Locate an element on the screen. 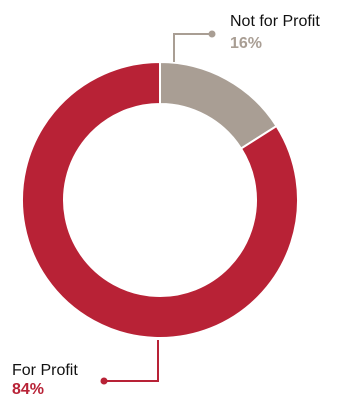 This screenshot has width=340, height=396. slice-value-for-profit: 84% is located at coordinates (28, 388).